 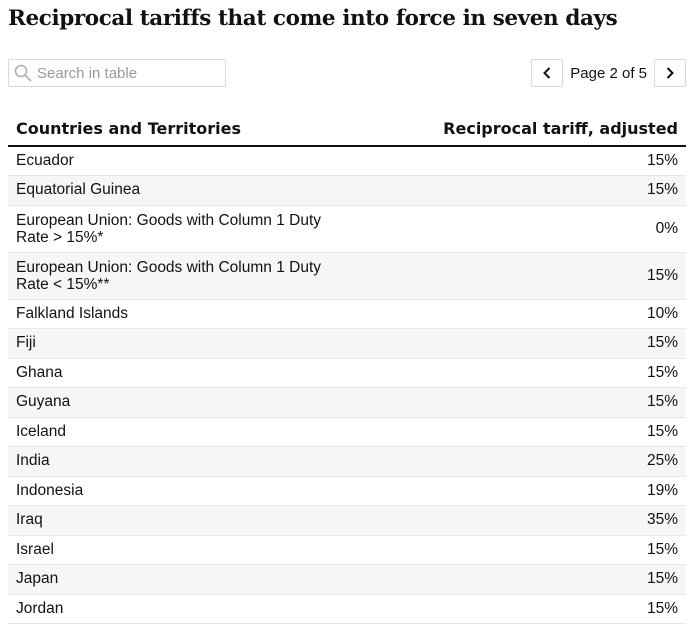 I want to click on table-row: Equatorial Guinea 15%, so click(x=347, y=190).